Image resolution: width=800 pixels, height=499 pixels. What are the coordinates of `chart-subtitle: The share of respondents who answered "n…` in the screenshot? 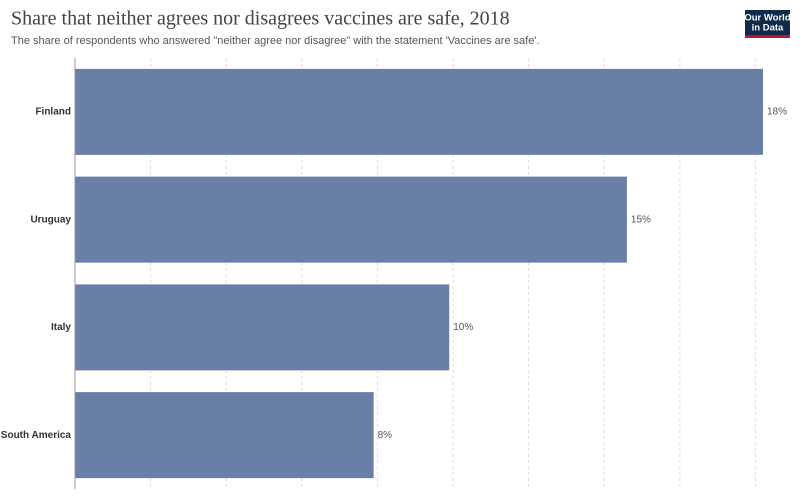 It's located at (275, 41).